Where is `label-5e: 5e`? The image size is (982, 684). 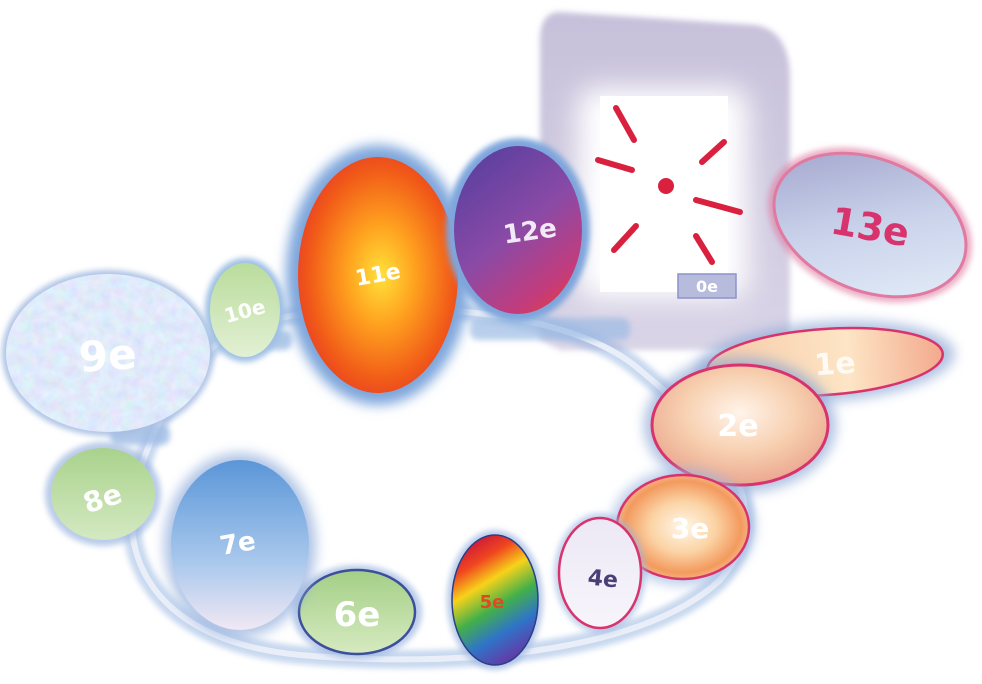 label-5e: 5e is located at coordinates (492, 602).